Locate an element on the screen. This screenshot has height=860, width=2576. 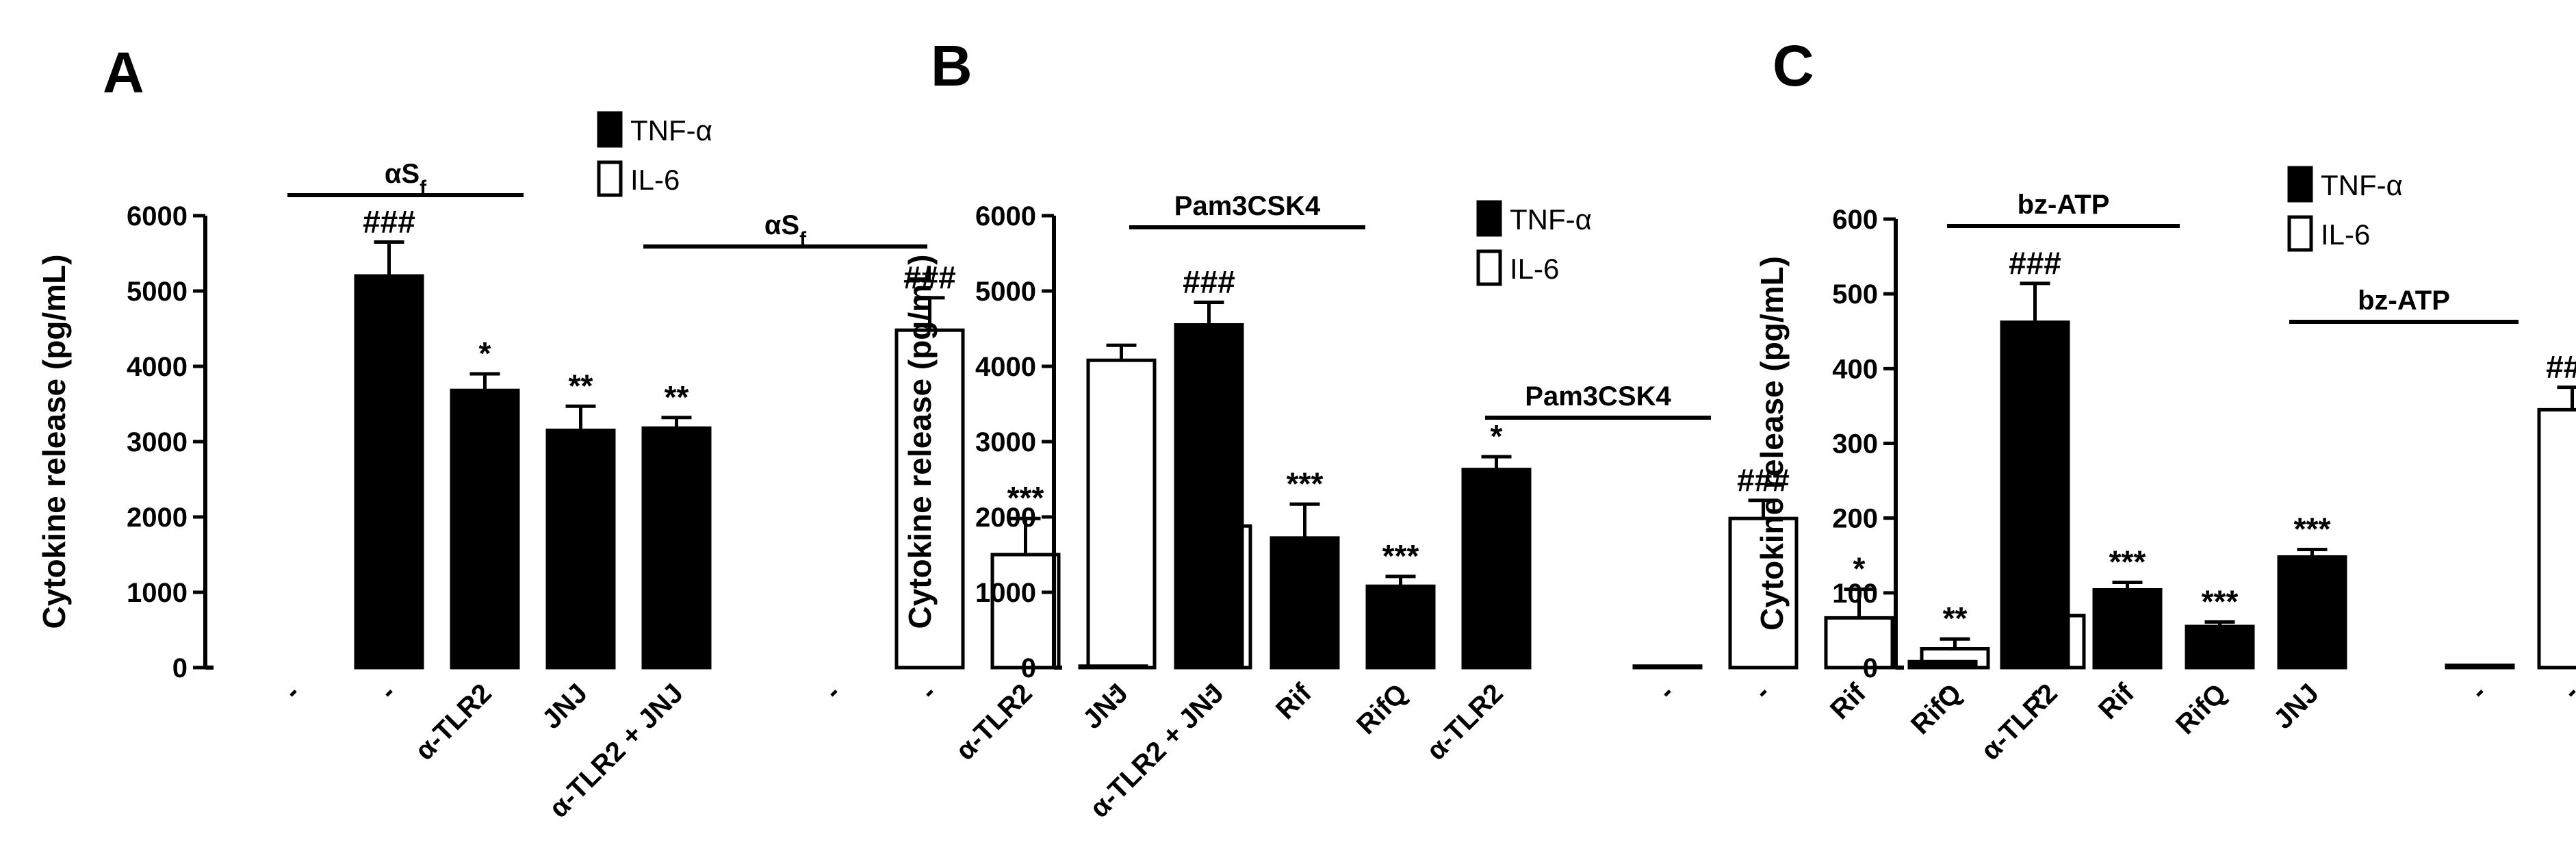
y-tick-label: 200 is located at coordinates (1855, 519).